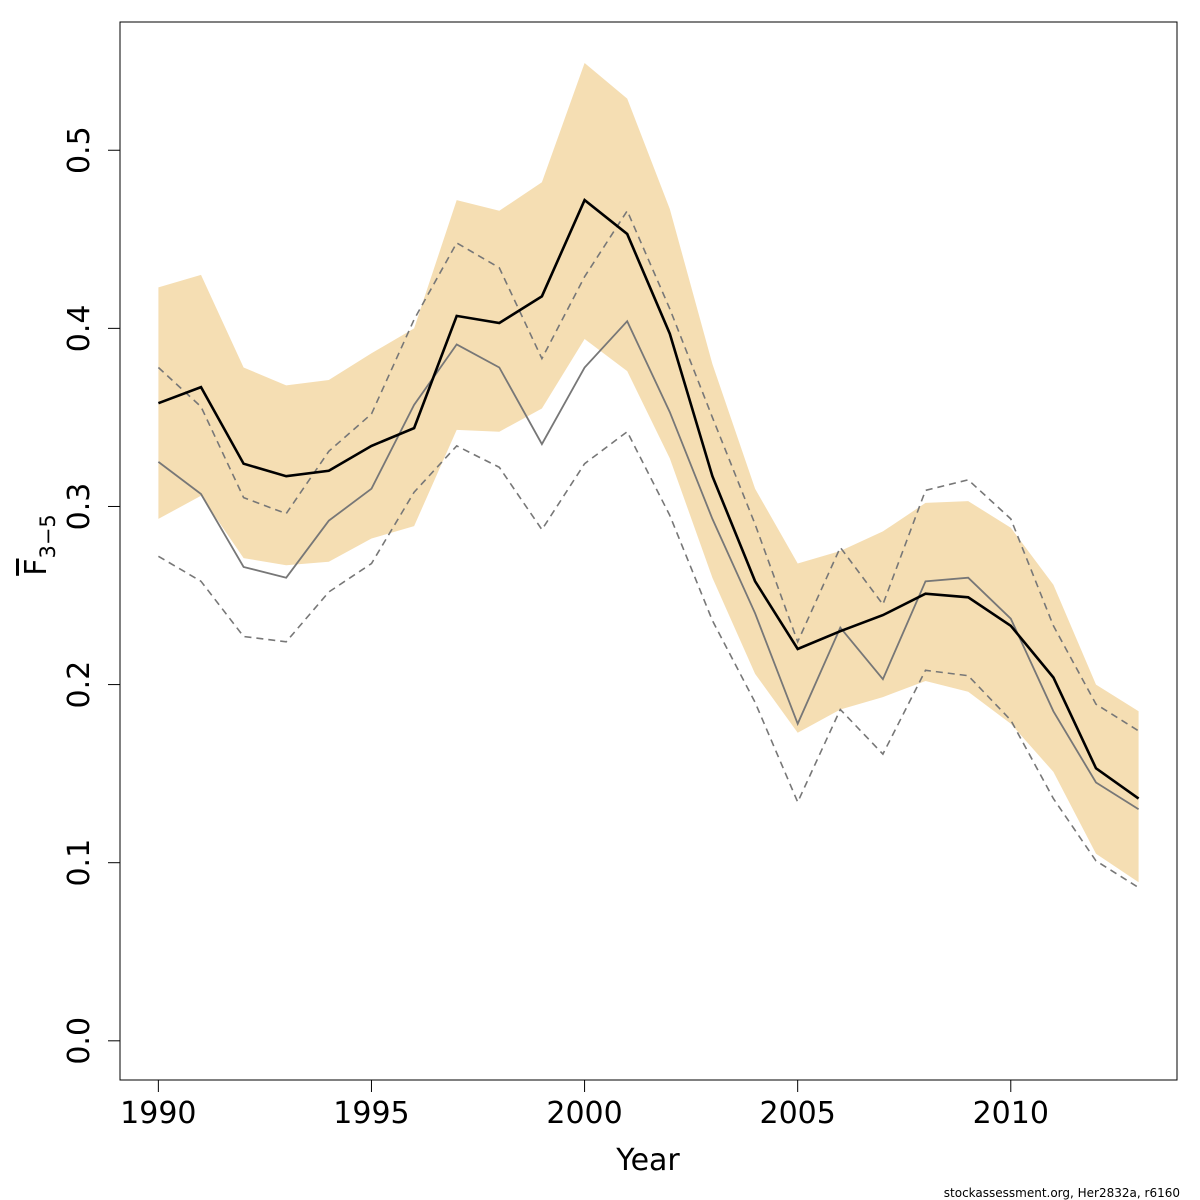 This screenshot has height=1200, width=1200. Describe the element at coordinates (584, 1113) in the screenshot. I see `x-tick-label: 2000` at that location.